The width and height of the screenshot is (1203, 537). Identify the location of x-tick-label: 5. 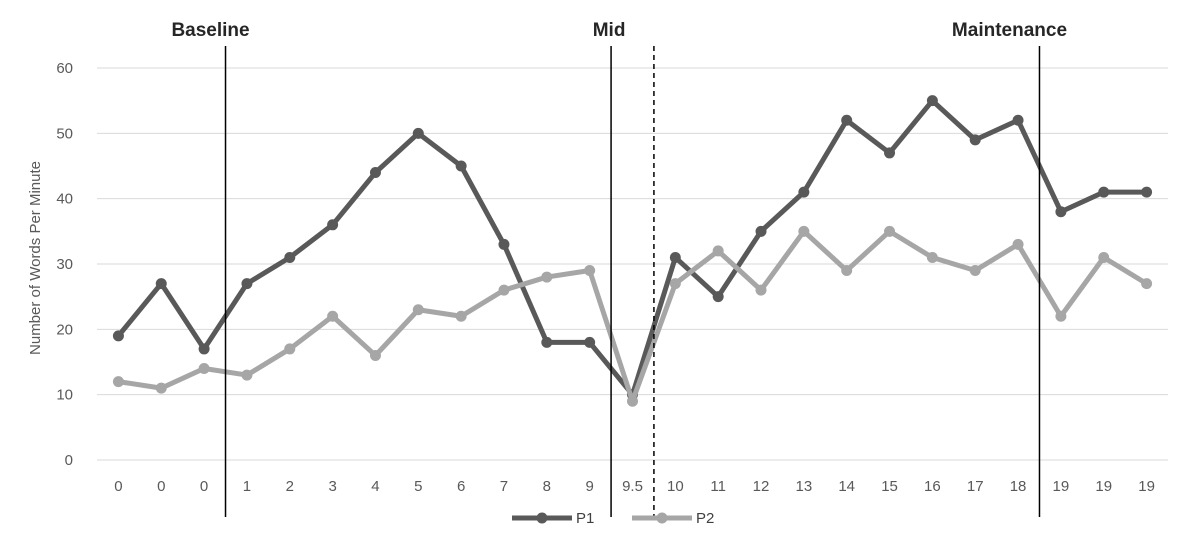
(418, 486).